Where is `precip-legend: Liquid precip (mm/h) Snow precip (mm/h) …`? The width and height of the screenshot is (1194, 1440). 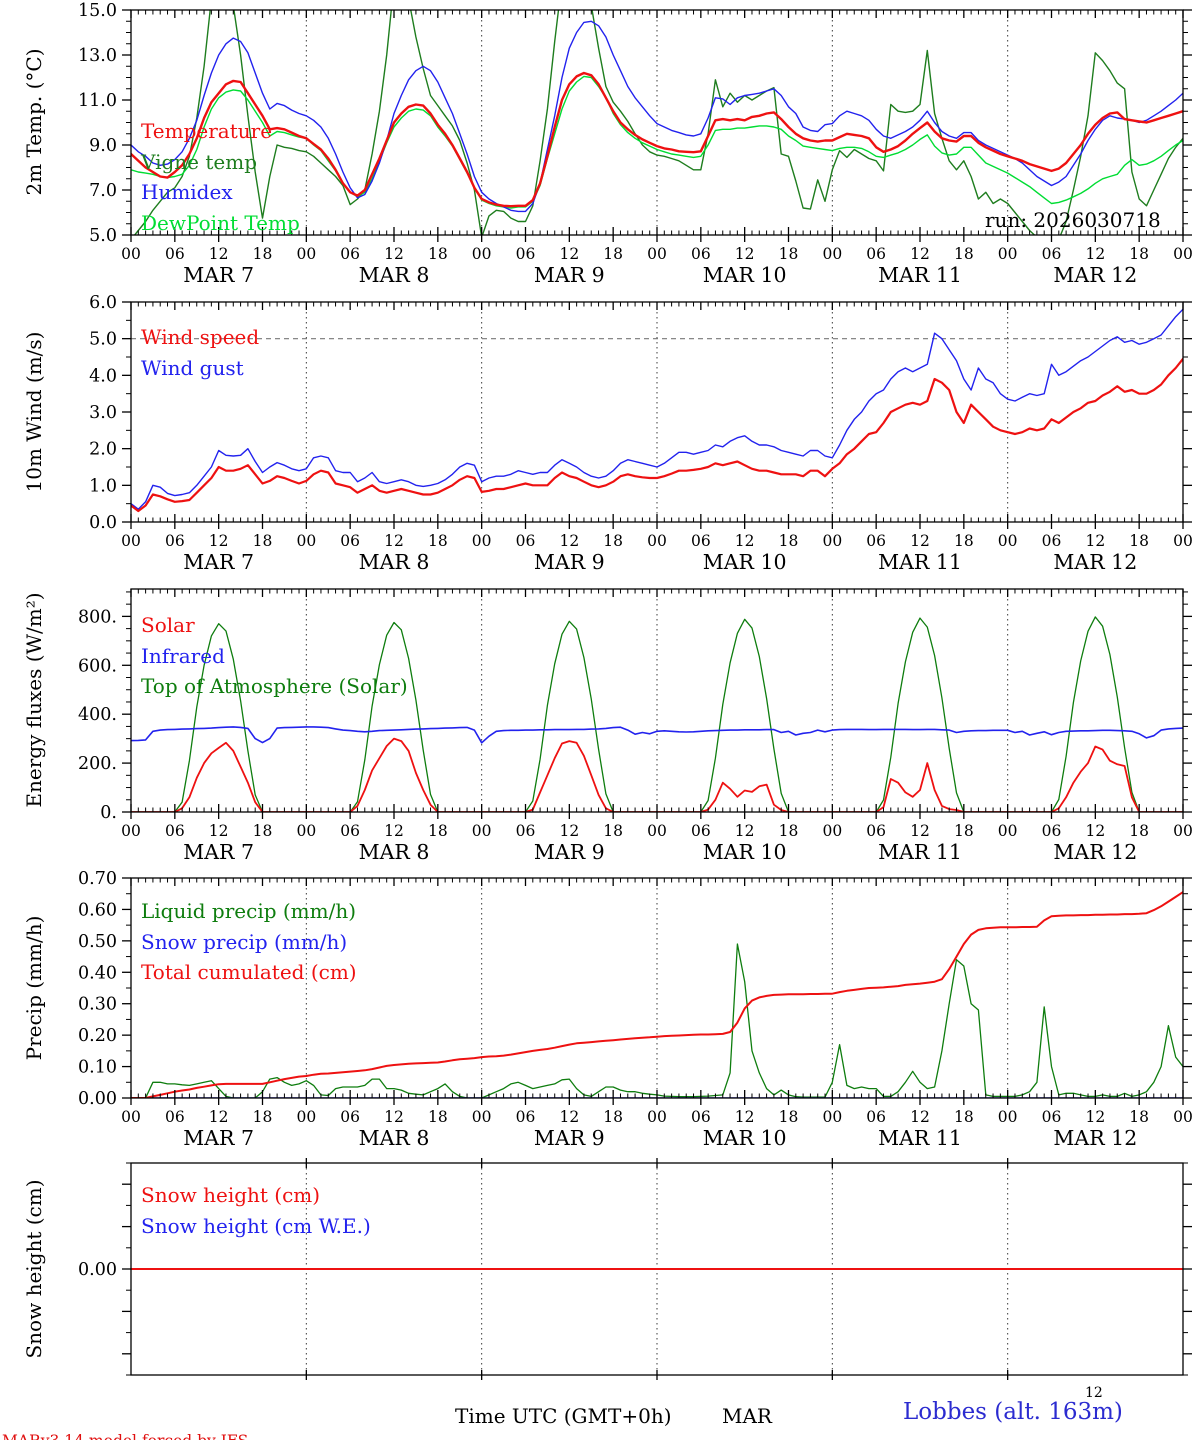
precip-legend: Liquid precip (mm/h) Snow precip (mm/h) … is located at coordinates (249, 942).